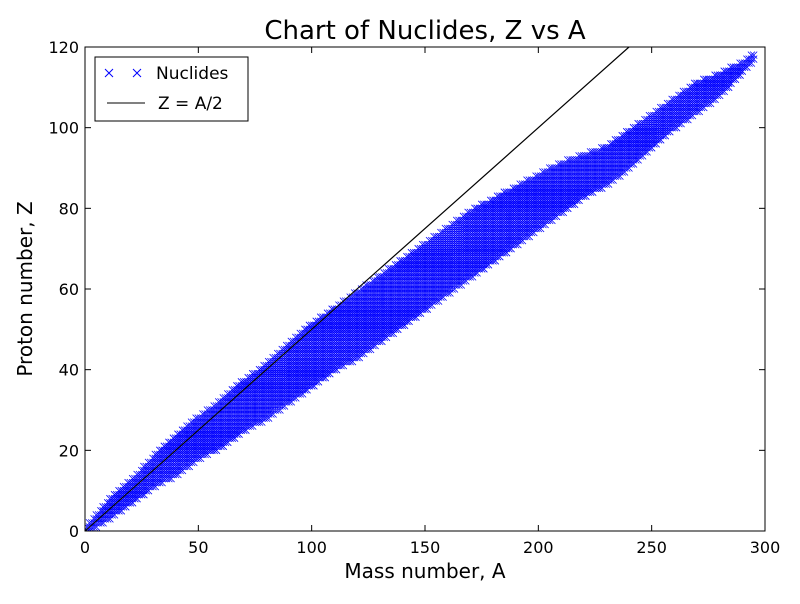  Describe the element at coordinates (425, 547) in the screenshot. I see `x-tick-label: 150` at that location.